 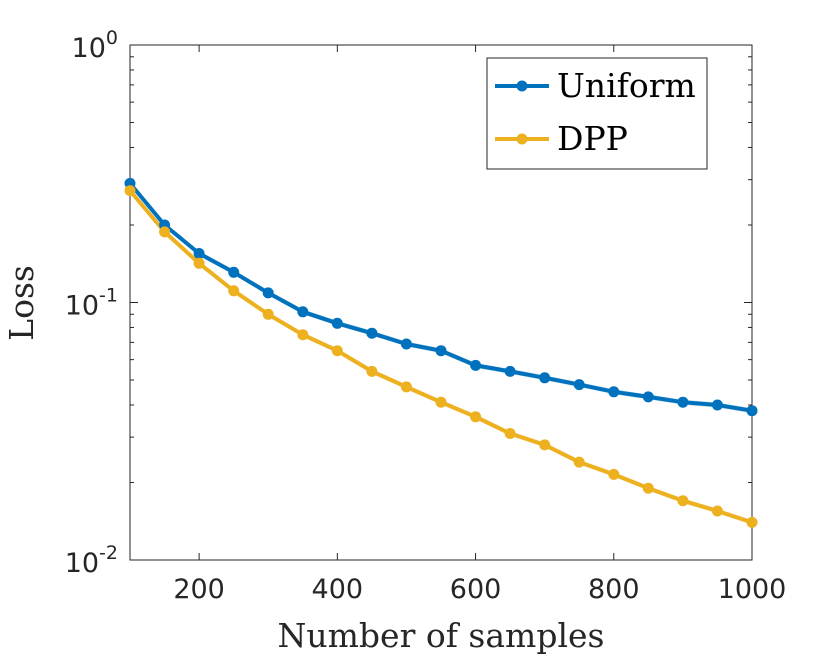 I want to click on y-tick-label: 10⁻¹, so click(x=91, y=303).